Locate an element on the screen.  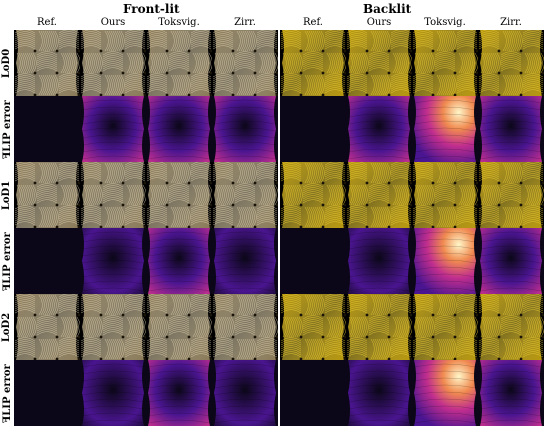
column-header-ref-front: Ref. is located at coordinates (47, 22).